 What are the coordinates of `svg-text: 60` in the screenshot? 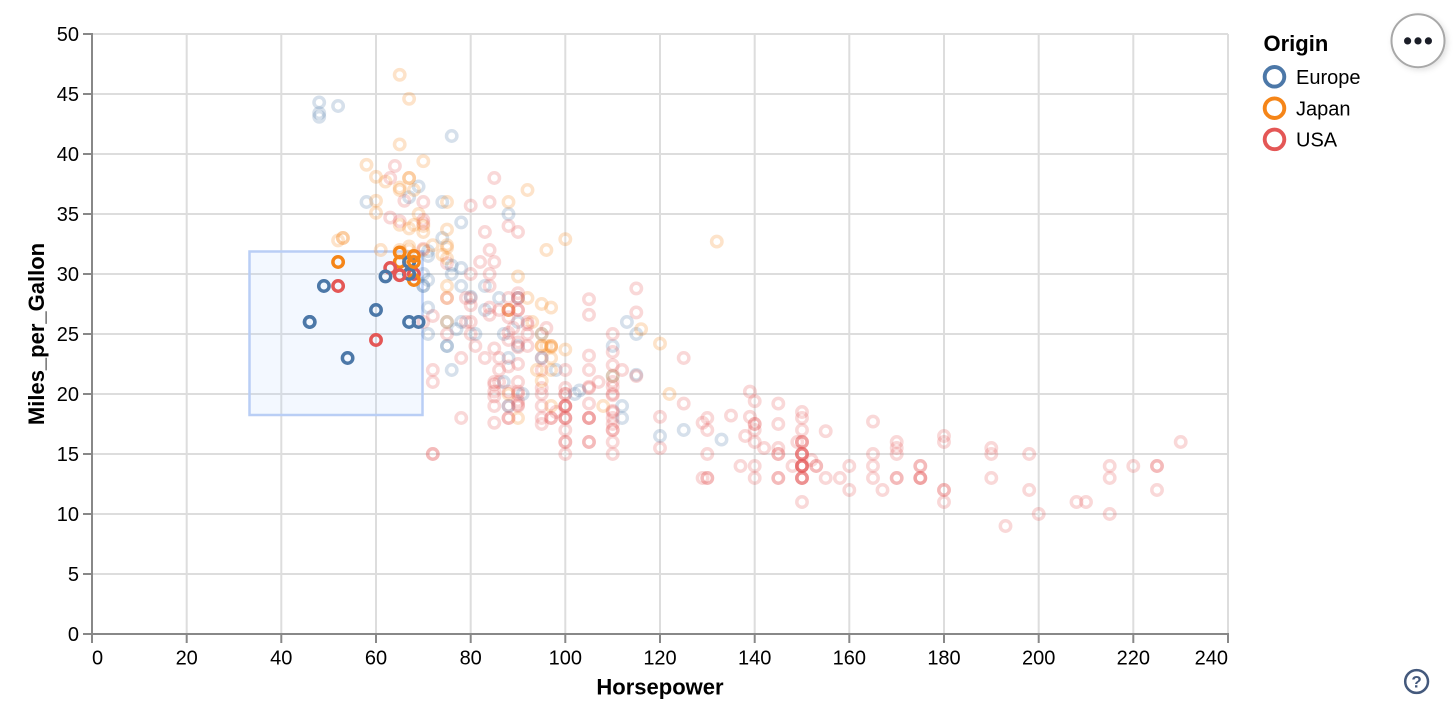 It's located at (376, 659).